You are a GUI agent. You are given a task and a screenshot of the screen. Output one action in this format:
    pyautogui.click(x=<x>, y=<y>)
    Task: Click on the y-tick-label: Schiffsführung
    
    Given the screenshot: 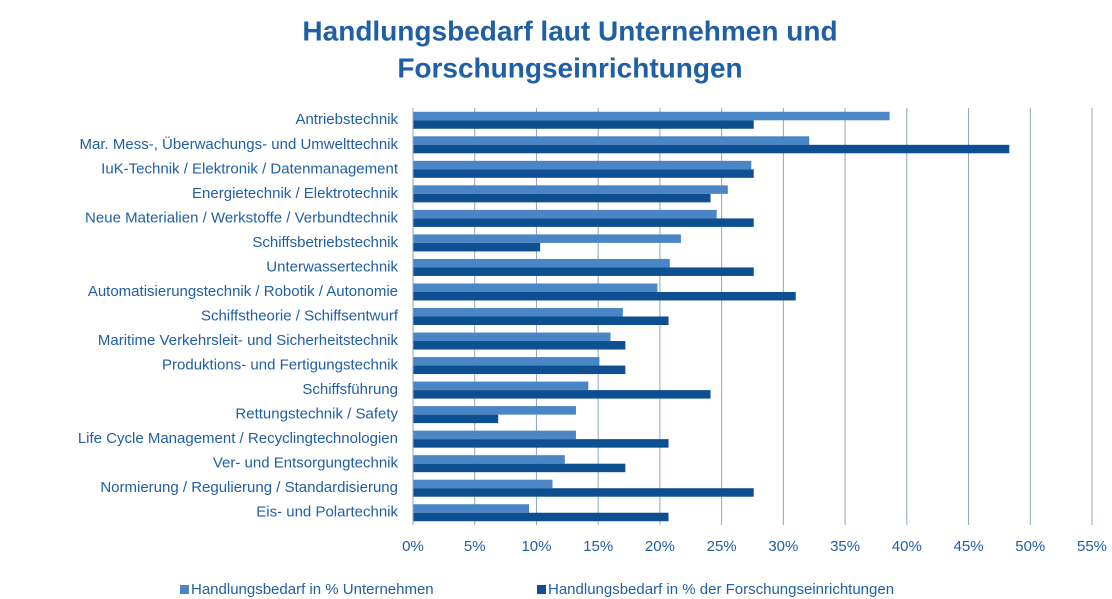 What is the action you would take?
    pyautogui.click(x=350, y=389)
    